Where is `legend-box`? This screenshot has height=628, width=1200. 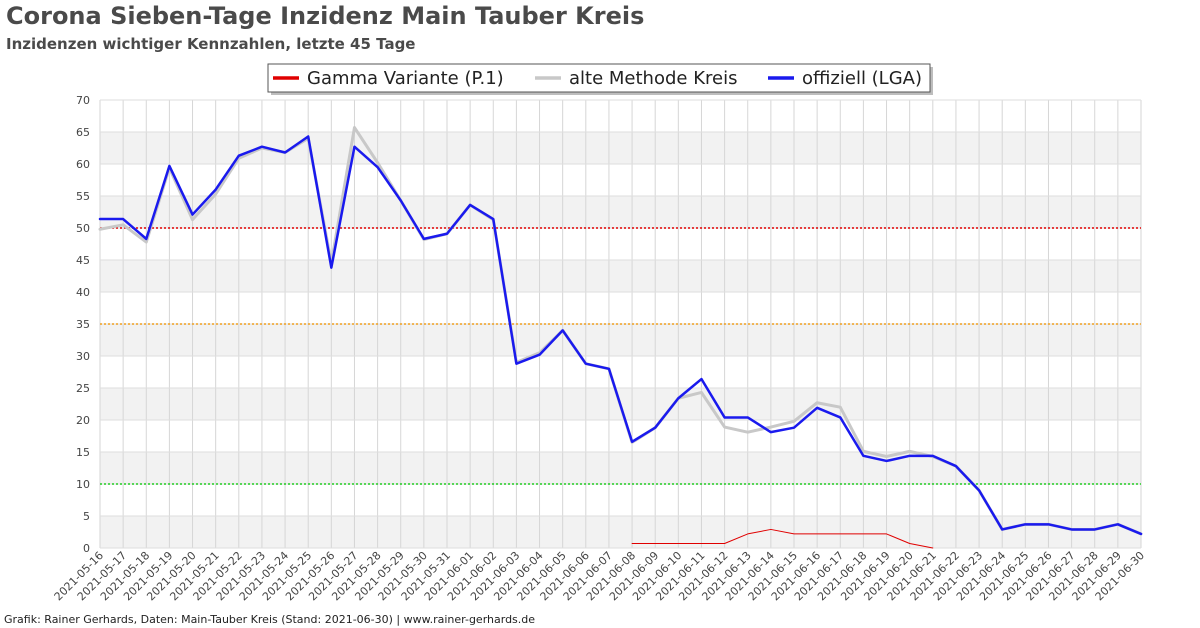
legend-box is located at coordinates (599, 78).